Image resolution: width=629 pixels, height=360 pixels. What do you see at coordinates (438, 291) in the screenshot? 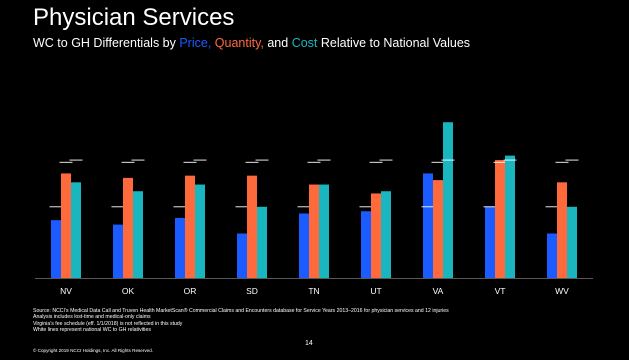
I see `x-tick-label: VA` at bounding box center [438, 291].